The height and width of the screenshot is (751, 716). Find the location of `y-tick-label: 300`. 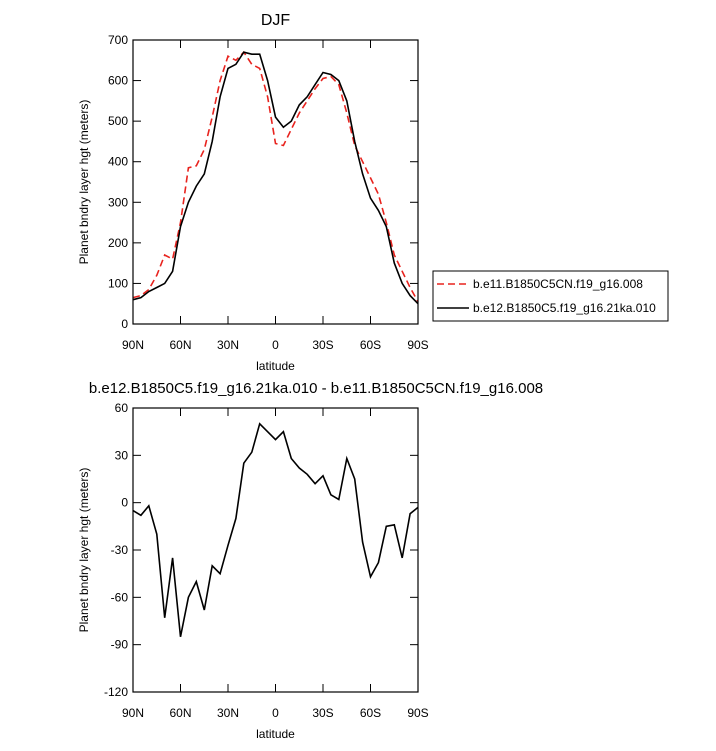

y-tick-label: 300 is located at coordinates (118, 202).